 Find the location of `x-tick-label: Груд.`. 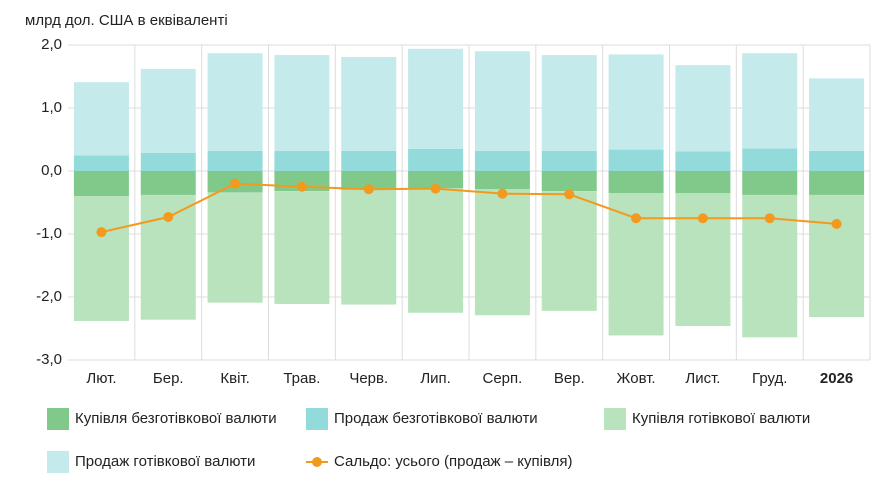

x-tick-label: Груд. is located at coordinates (769, 378).